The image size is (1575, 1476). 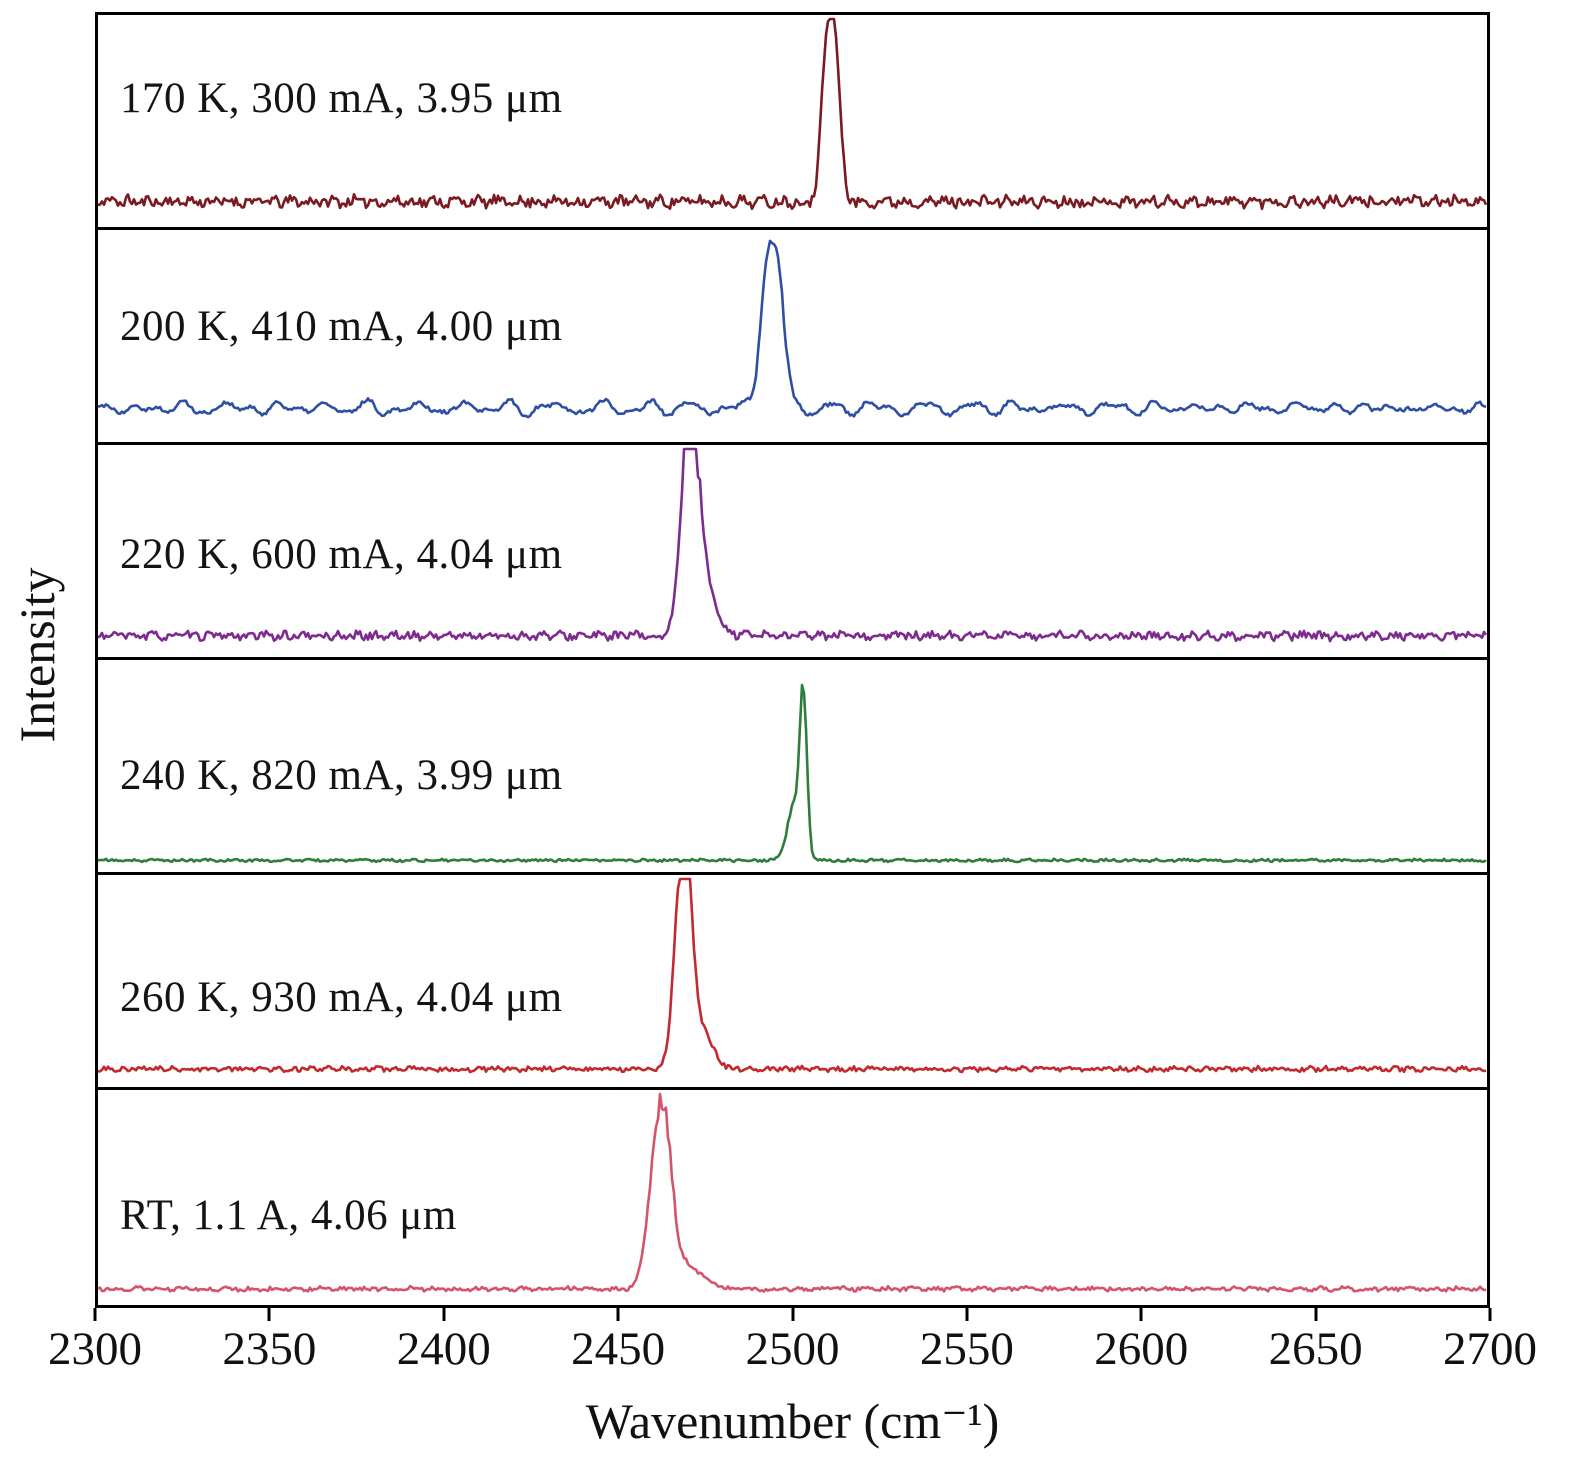 What do you see at coordinates (341, 776) in the screenshot?
I see `panel-label: 240 K, 820 mA, 3.99 μm` at bounding box center [341, 776].